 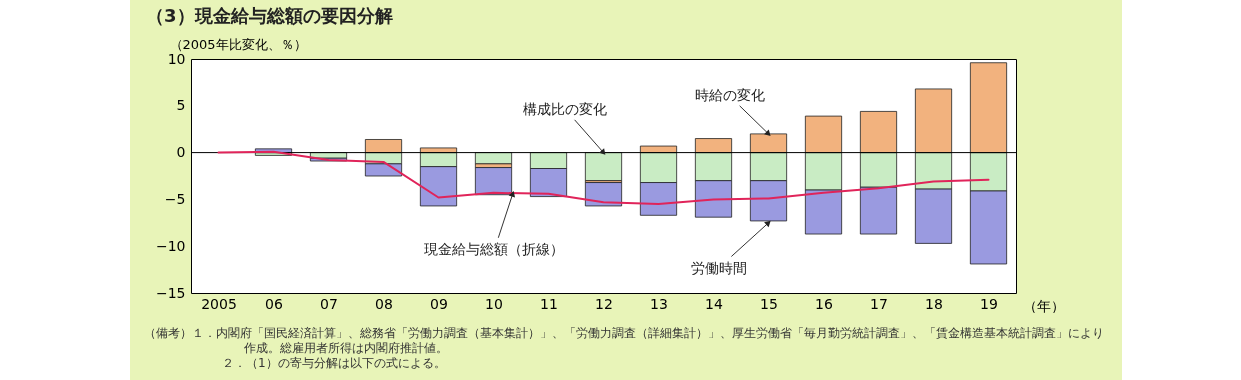 I want to click on x-tick-label: 15, so click(x=769, y=303).